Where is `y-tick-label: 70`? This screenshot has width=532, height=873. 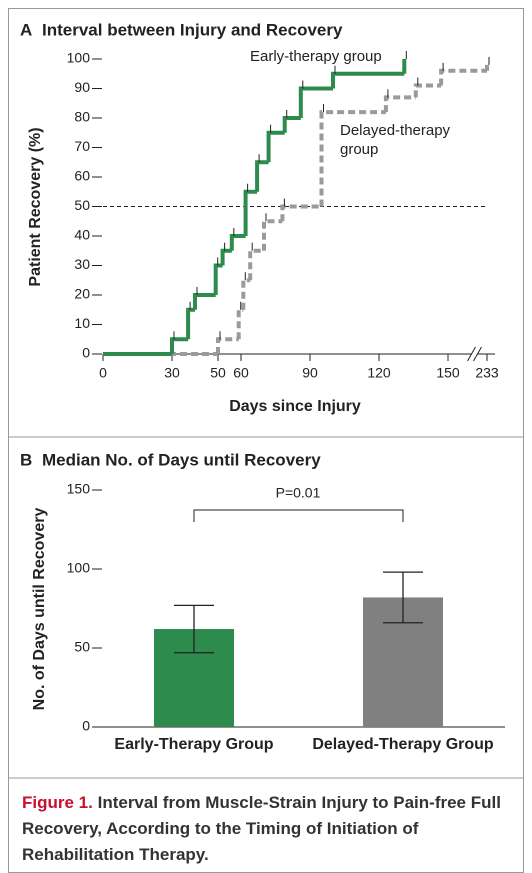 y-tick-label: 70 is located at coordinates (82, 146).